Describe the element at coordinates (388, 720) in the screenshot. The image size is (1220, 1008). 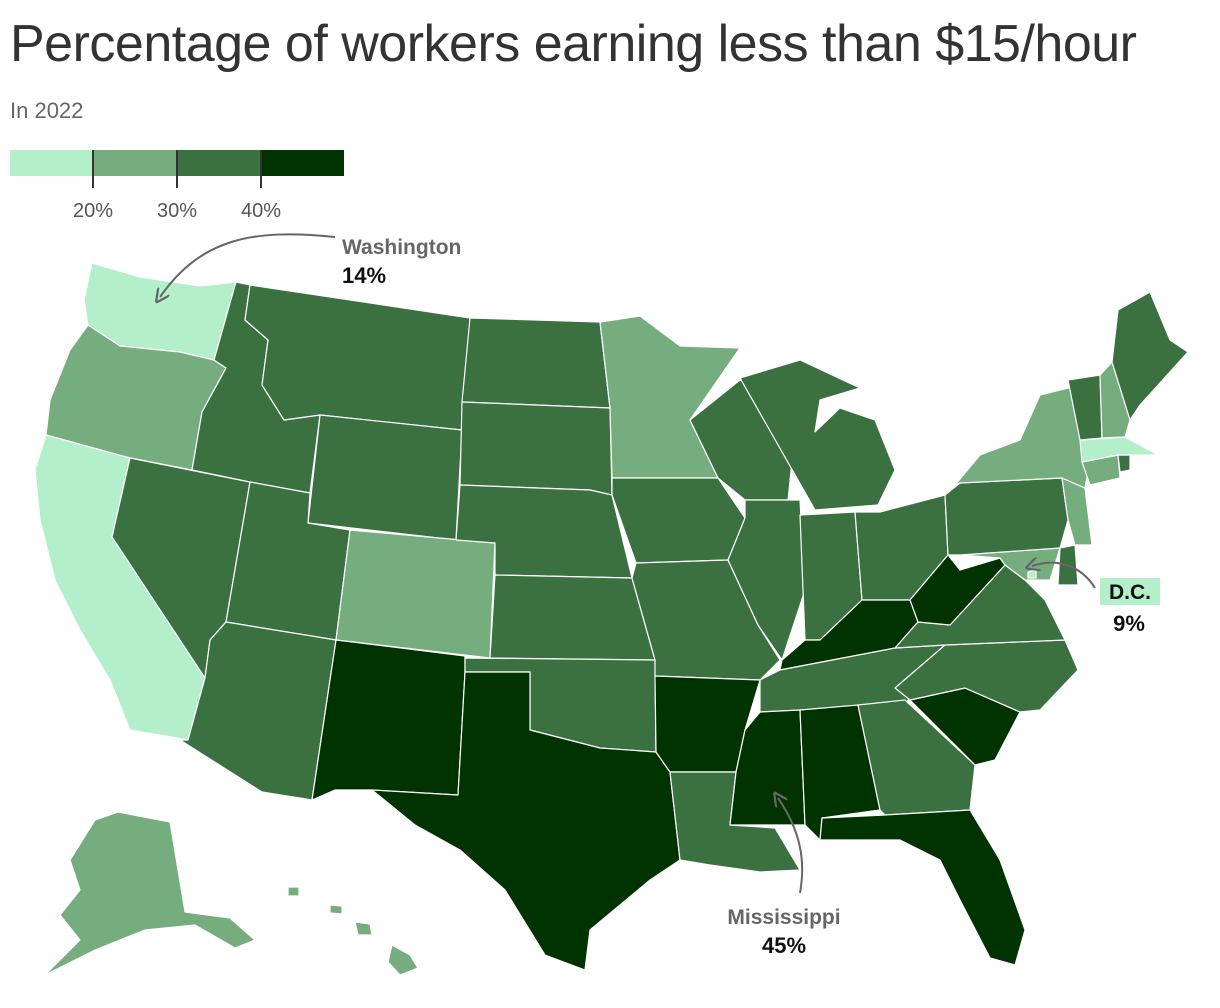
I see `state-new-mexico` at that location.